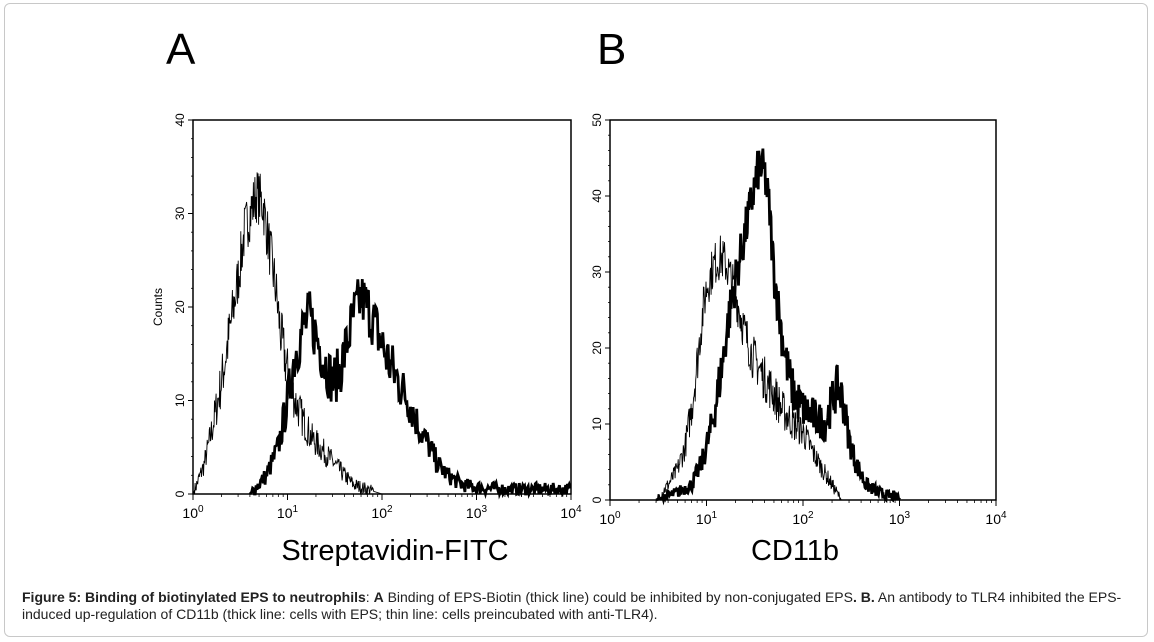 The height and width of the screenshot is (642, 1154). What do you see at coordinates (378, 597) in the screenshot?
I see `caption-a-label: A` at bounding box center [378, 597].